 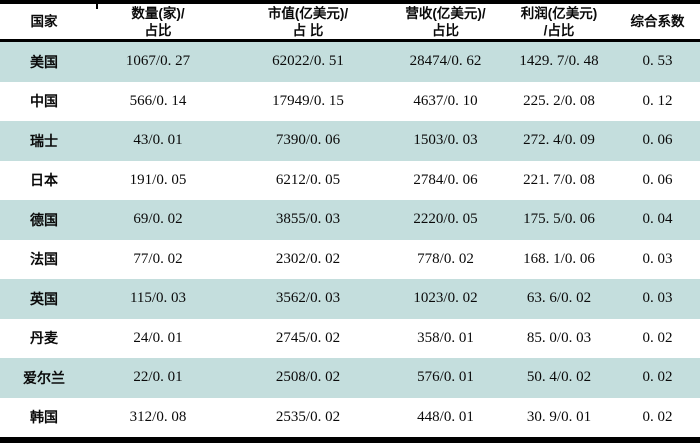 I want to click on profit-ratio-cell: 168. 1/0. 06, so click(x=559, y=258).